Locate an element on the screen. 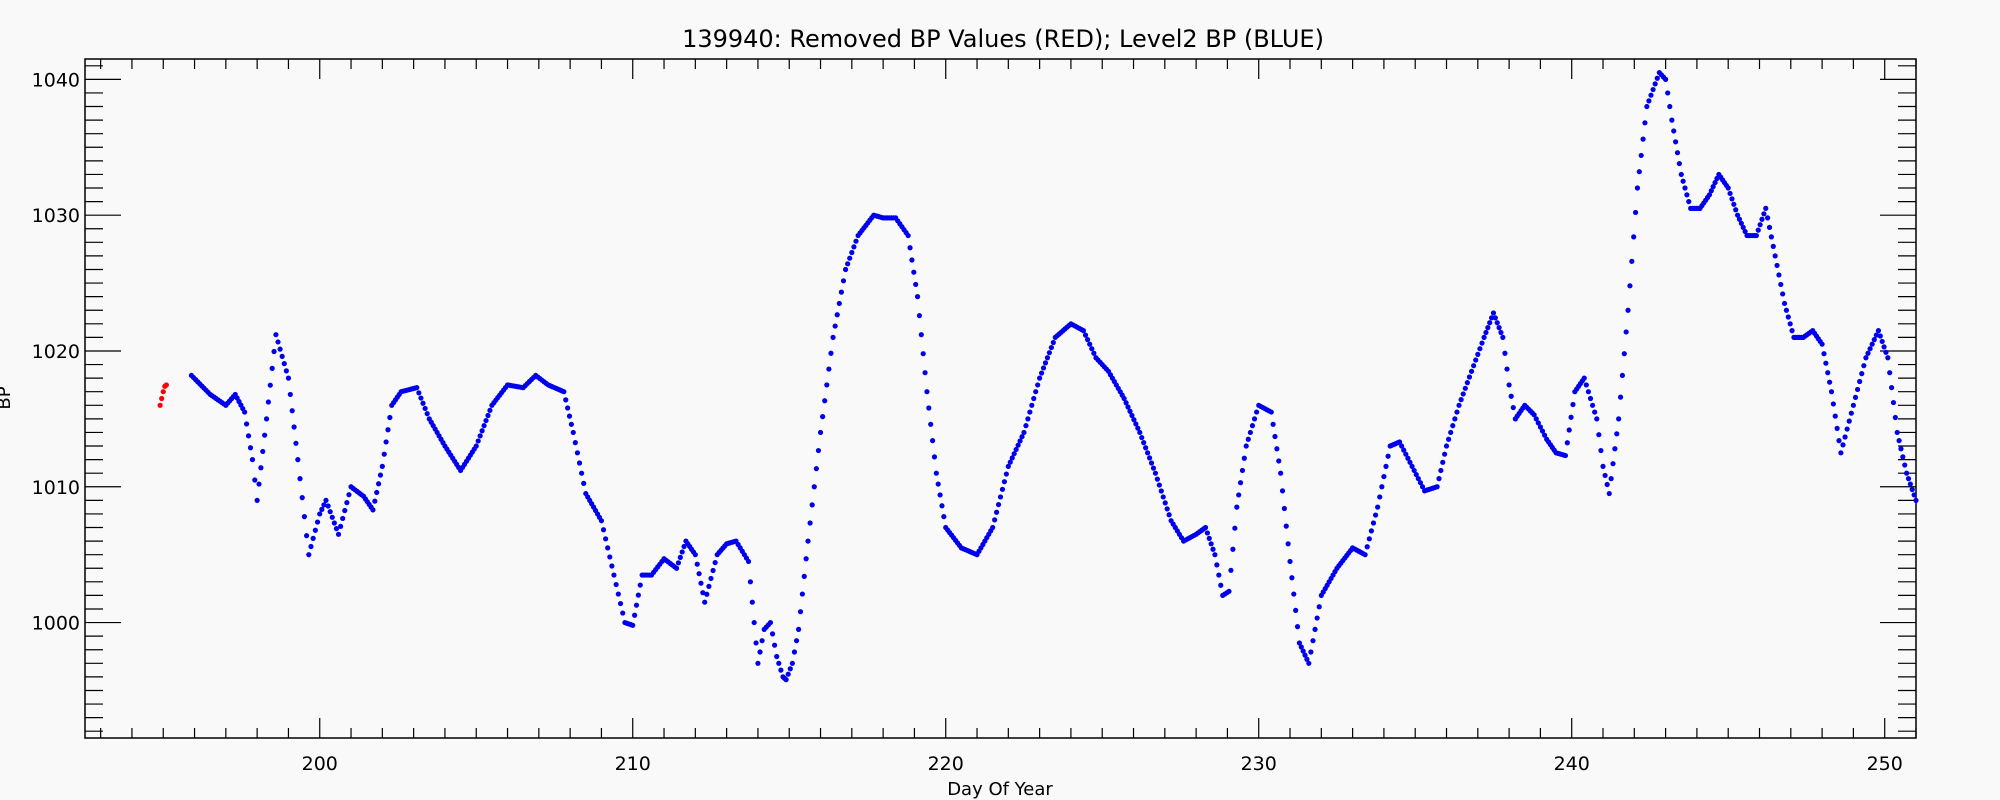 Image resolution: width=2000 pixels, height=800 pixels. x-tick-label: 220 is located at coordinates (946, 764).